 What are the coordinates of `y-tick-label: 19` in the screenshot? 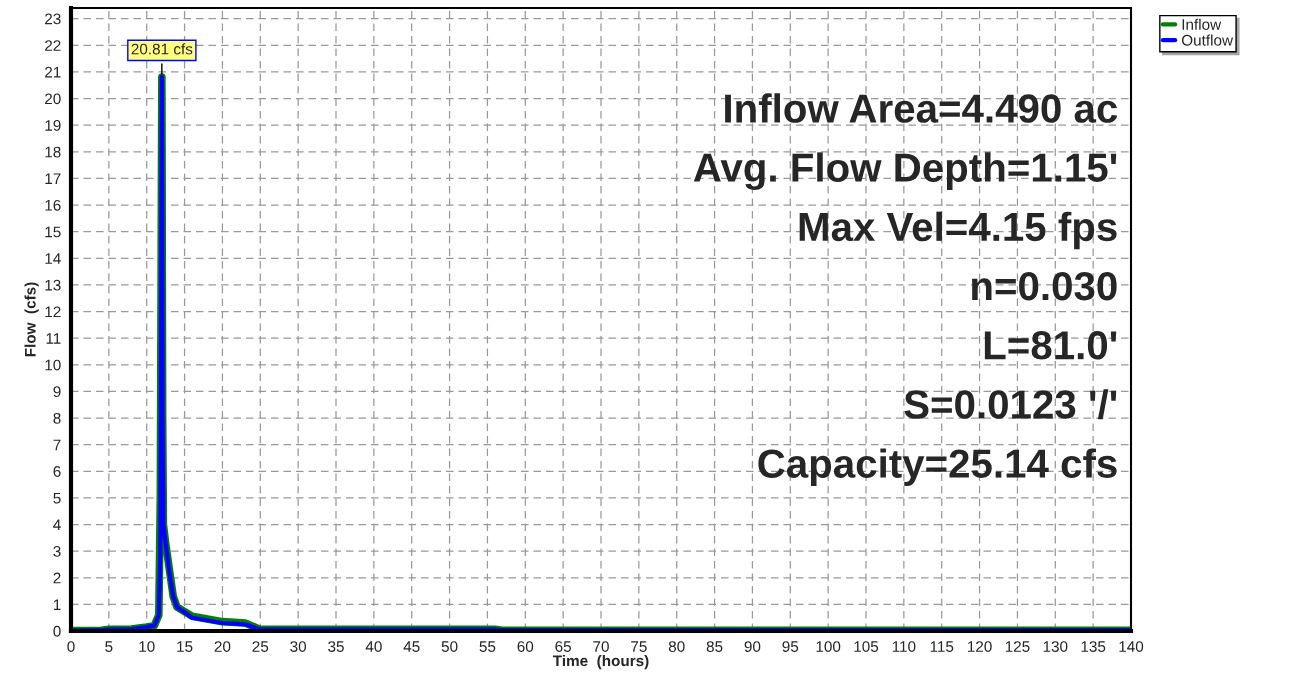 It's located at (53, 125).